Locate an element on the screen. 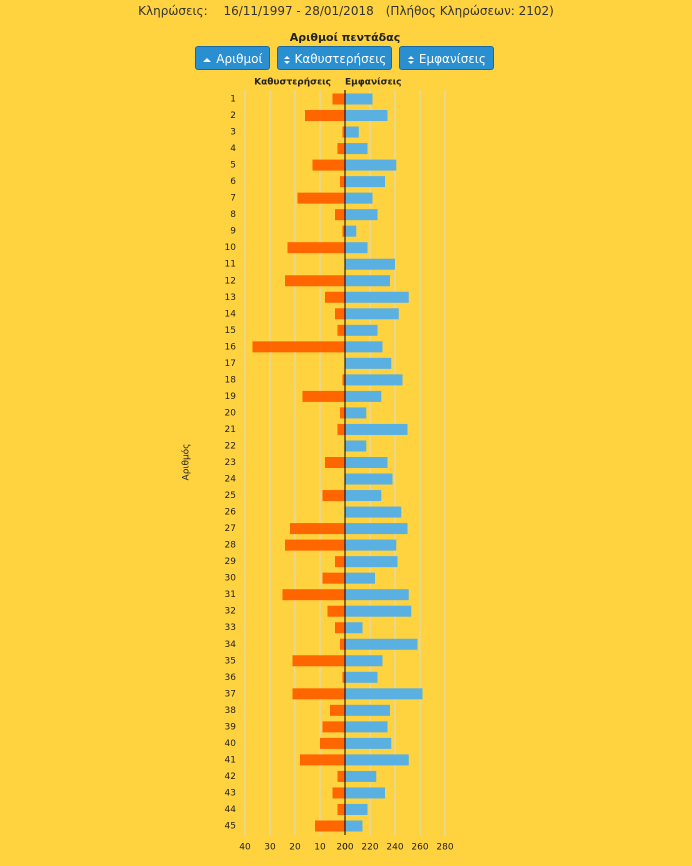 This screenshot has width=692, height=866. y-tick-label: 23 is located at coordinates (230, 463).